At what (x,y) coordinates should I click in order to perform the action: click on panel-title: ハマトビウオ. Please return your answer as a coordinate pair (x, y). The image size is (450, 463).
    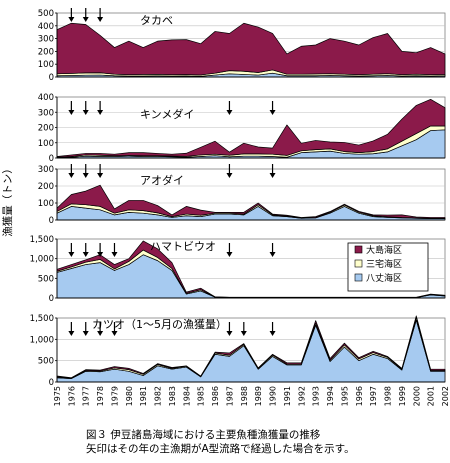
    Looking at the image, I should click on (183, 246).